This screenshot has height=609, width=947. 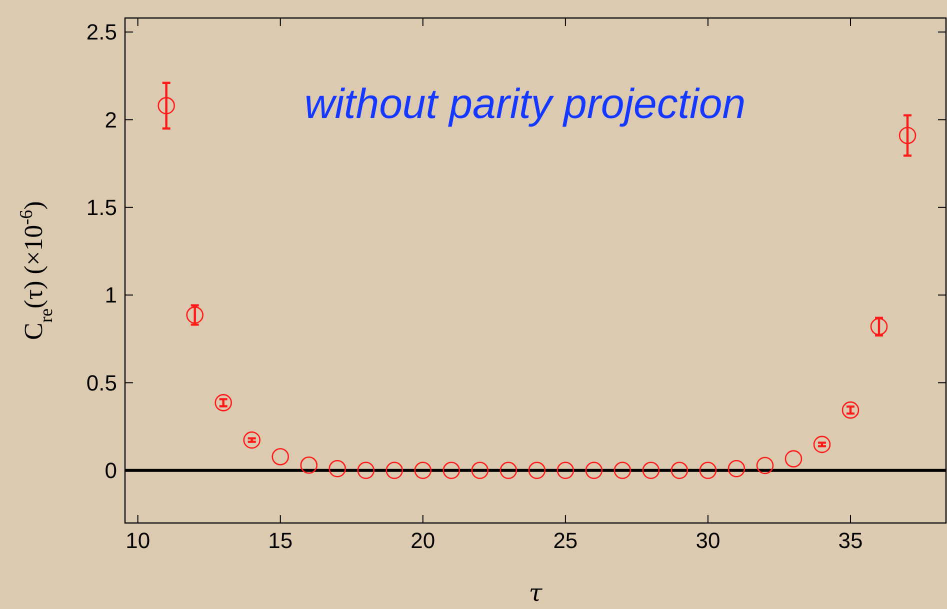 What do you see at coordinates (535, 593) in the screenshot?
I see `x-axis-title: τ` at bounding box center [535, 593].